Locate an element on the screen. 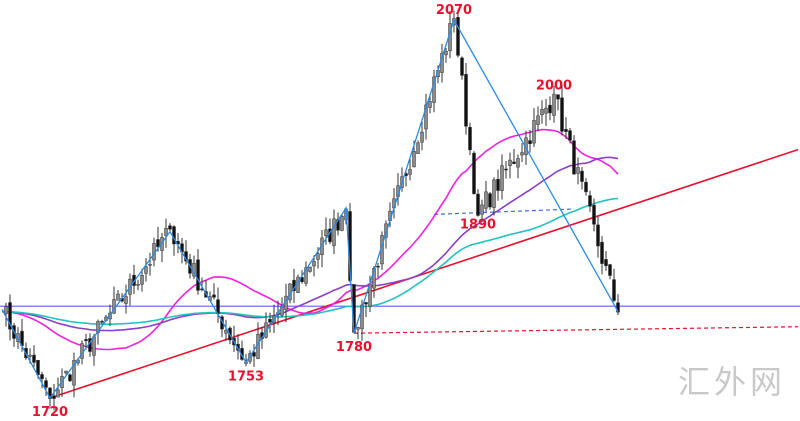 The width and height of the screenshot is (800, 421). dashed-support-line is located at coordinates (576, 330).